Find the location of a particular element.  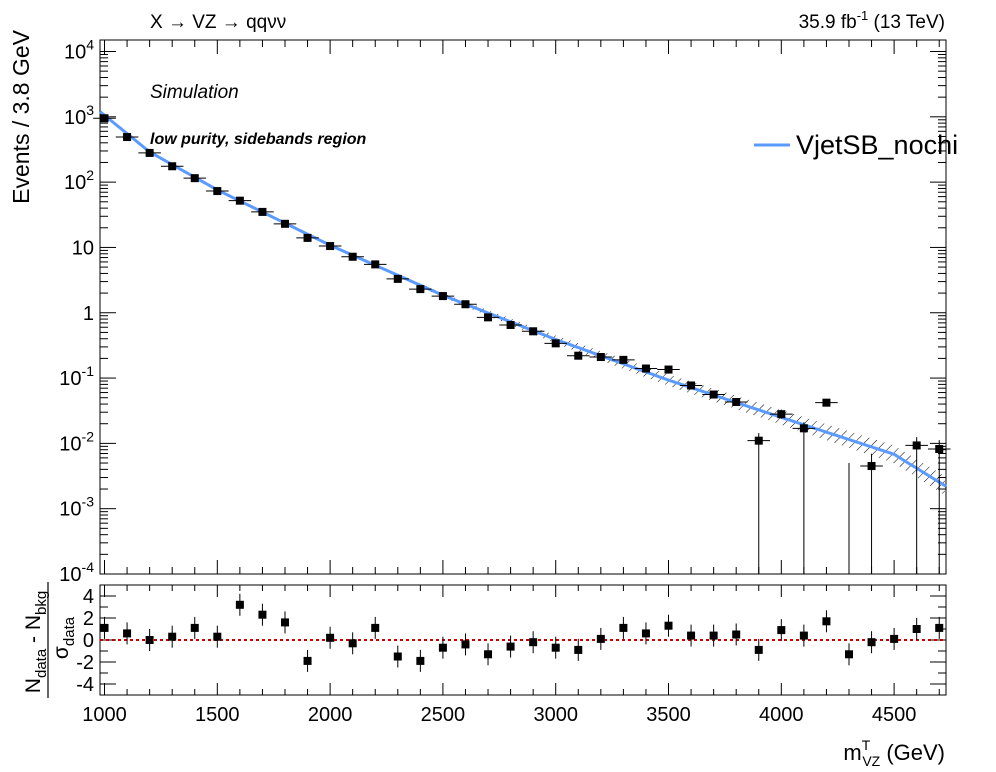

y-tick-label: 10² is located at coordinates (79, 180).